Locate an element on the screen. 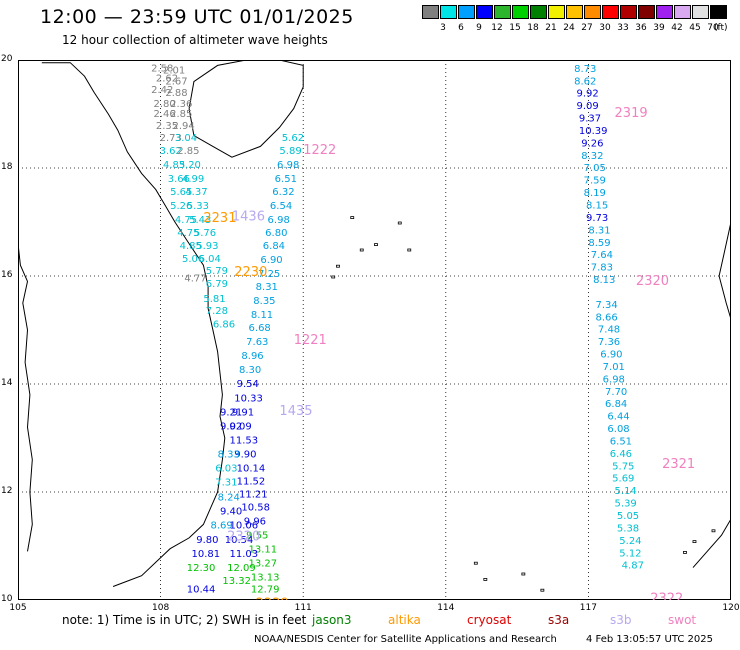 The image size is (740, 650). wave-height-label: 5.65 is located at coordinates (181, 192).